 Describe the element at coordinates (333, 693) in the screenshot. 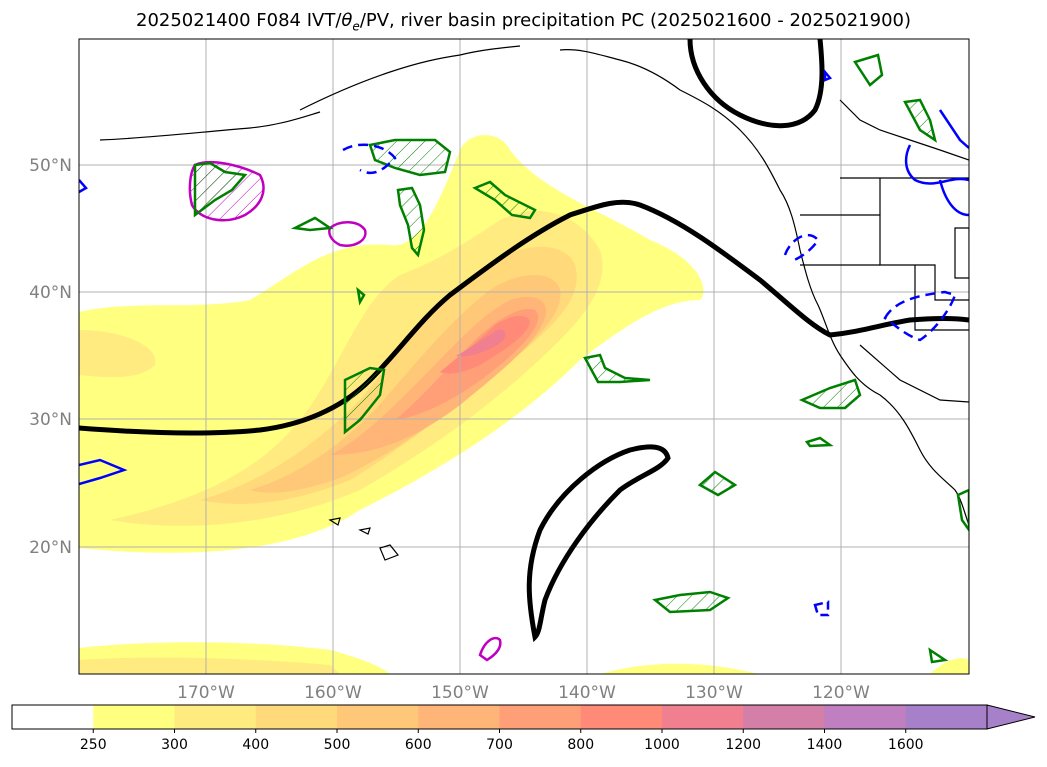

I see `lon-label-160w: 160°W` at that location.